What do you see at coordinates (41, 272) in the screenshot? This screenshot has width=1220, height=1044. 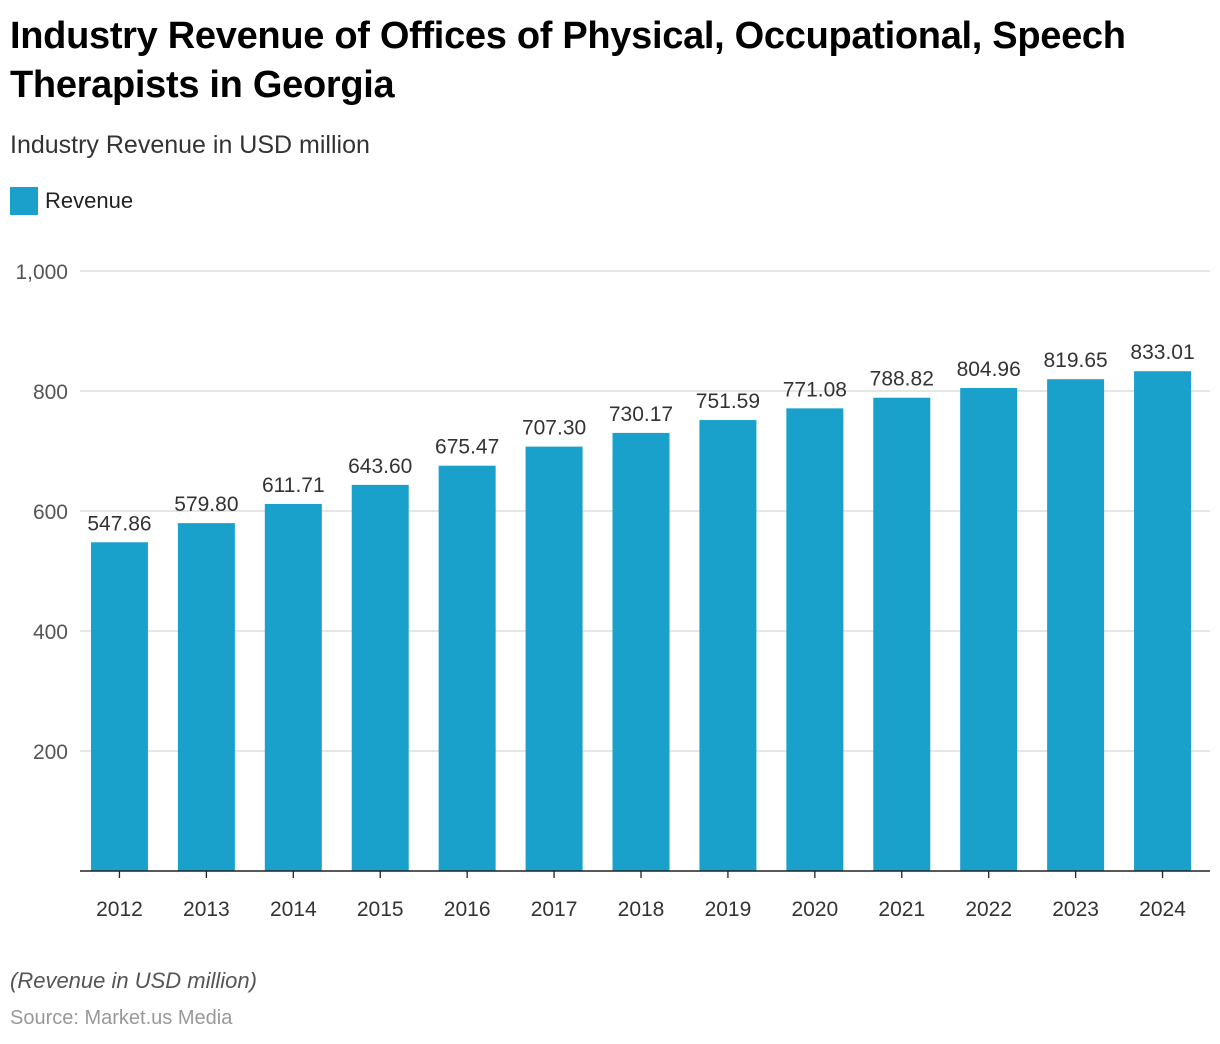 I see `y-tick-label: 1,000` at bounding box center [41, 272].